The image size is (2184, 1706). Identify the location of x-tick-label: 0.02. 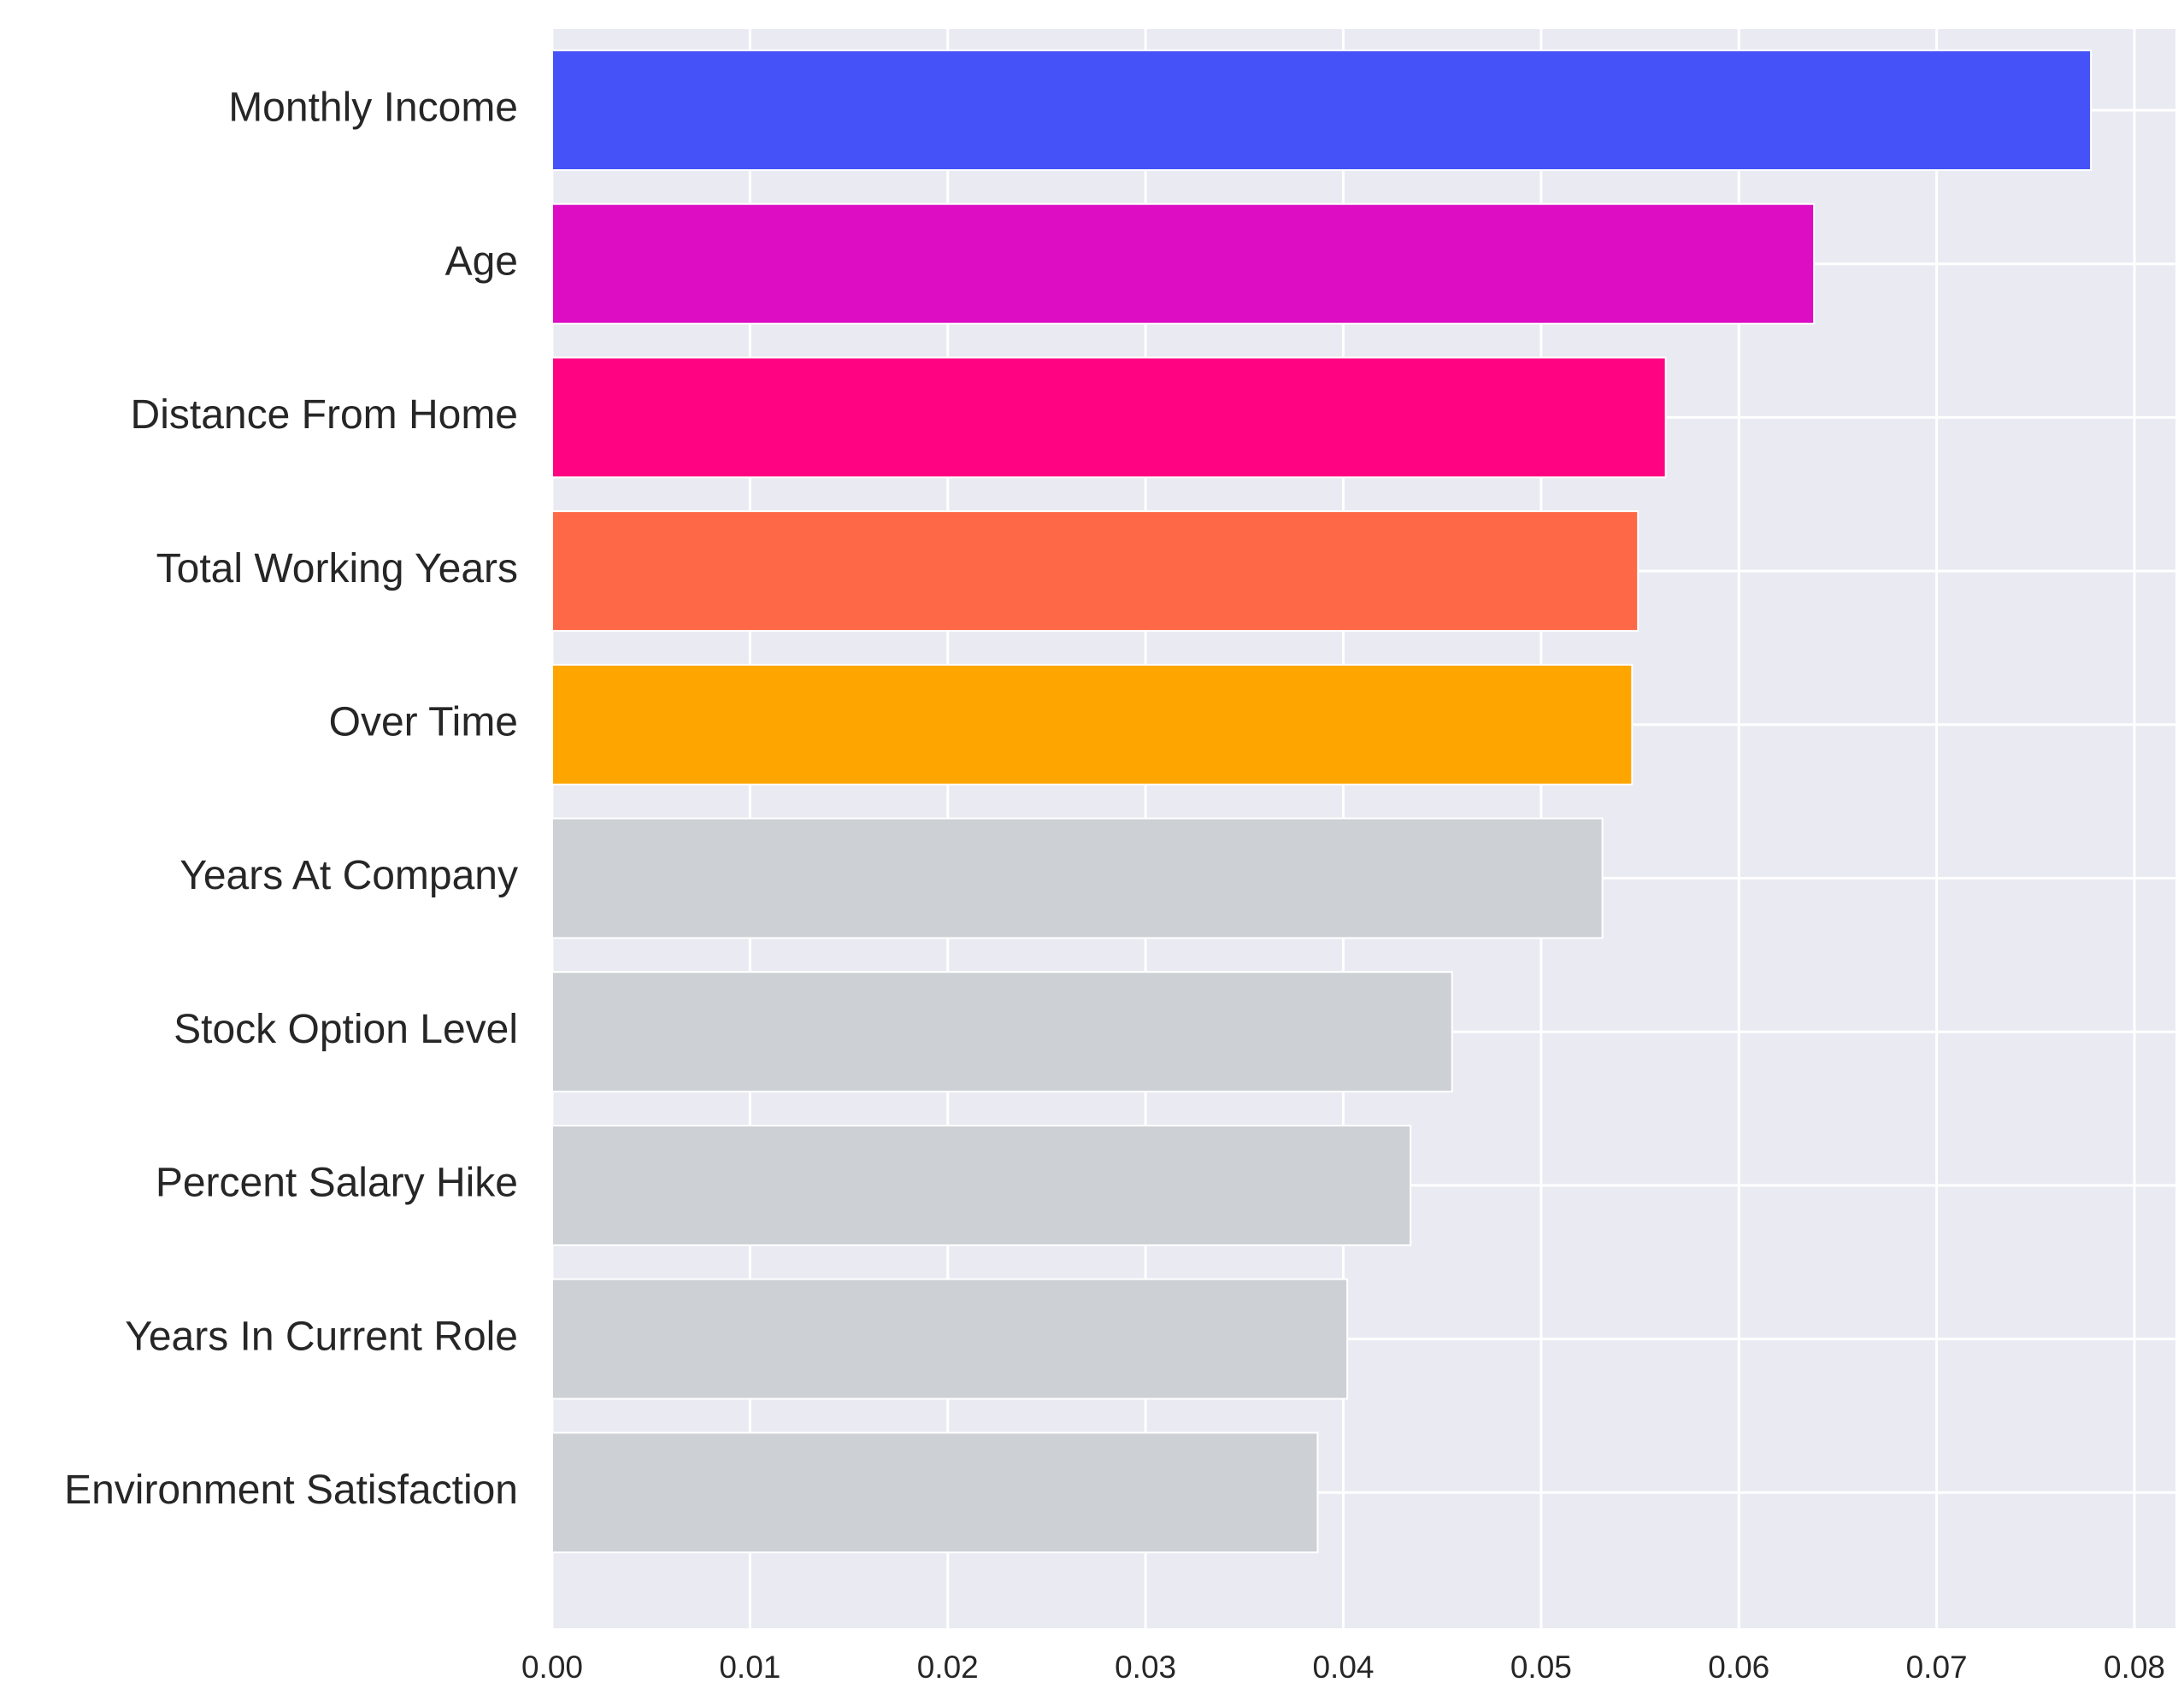
(948, 1668).